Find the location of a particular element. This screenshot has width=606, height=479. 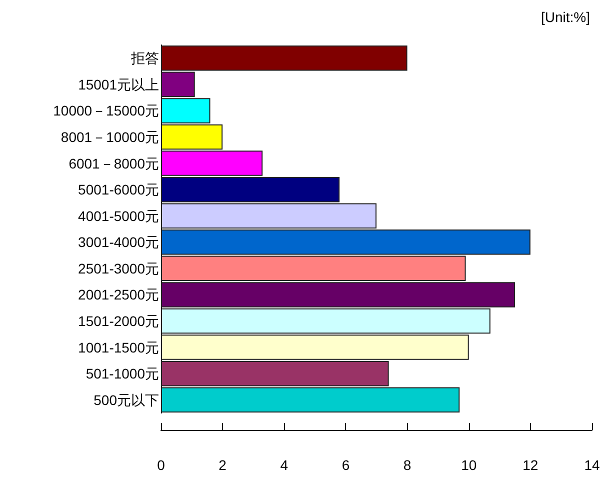

x-tick-label: 10 is located at coordinates (469, 465).